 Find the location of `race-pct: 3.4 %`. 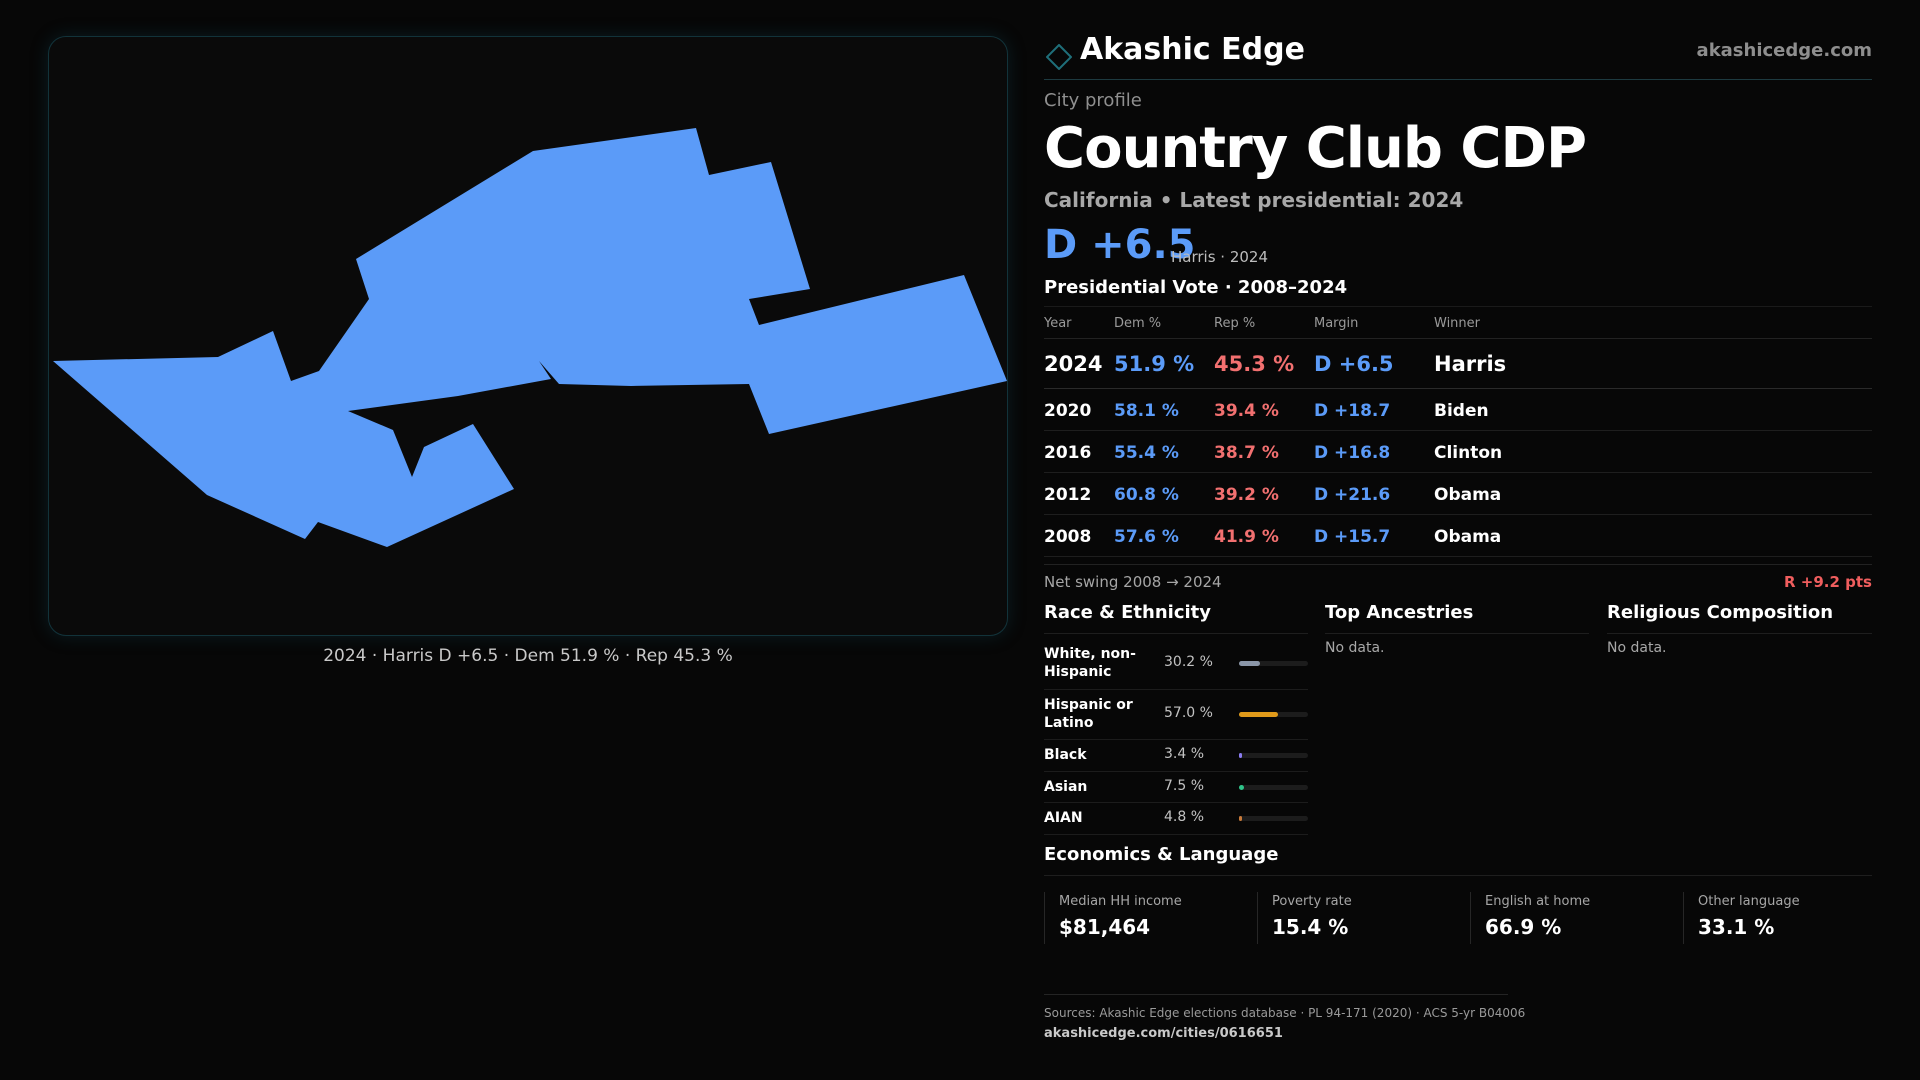

race-pct: 3.4 % is located at coordinates (1184, 754).